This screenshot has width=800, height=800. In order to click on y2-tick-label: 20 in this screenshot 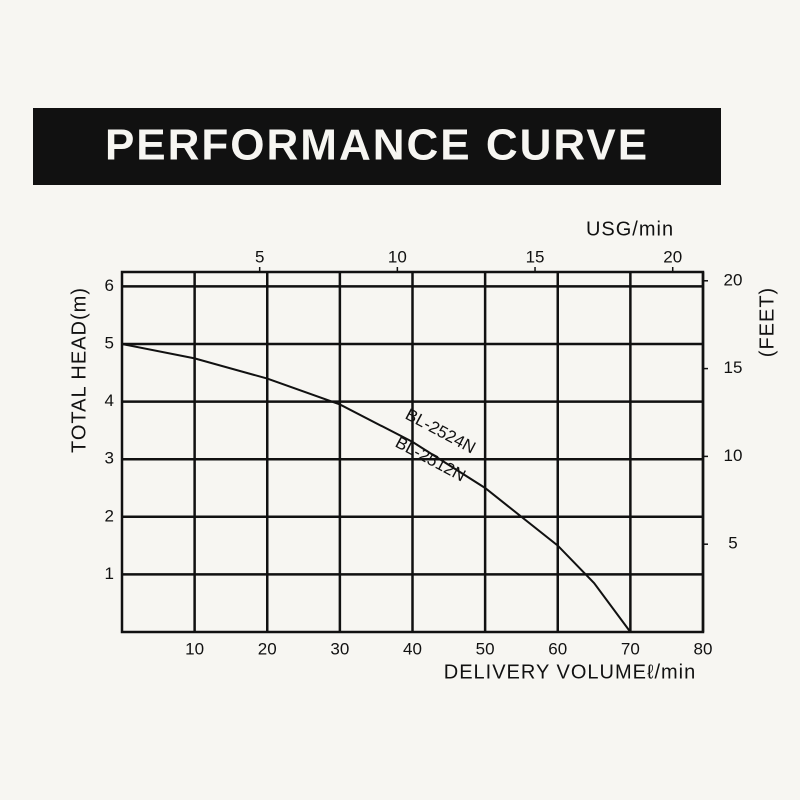, I will do `click(733, 279)`.